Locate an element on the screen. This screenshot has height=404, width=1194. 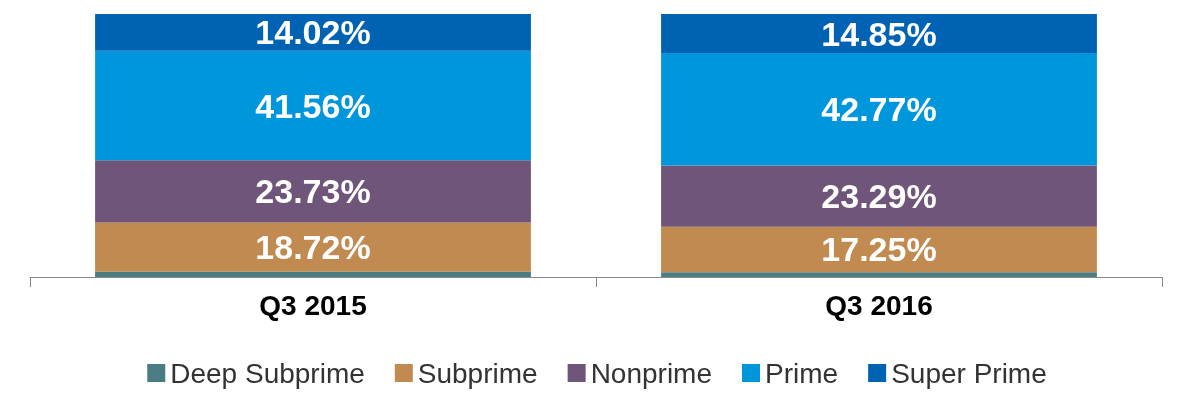
data-label: 23.73% is located at coordinates (313, 191).